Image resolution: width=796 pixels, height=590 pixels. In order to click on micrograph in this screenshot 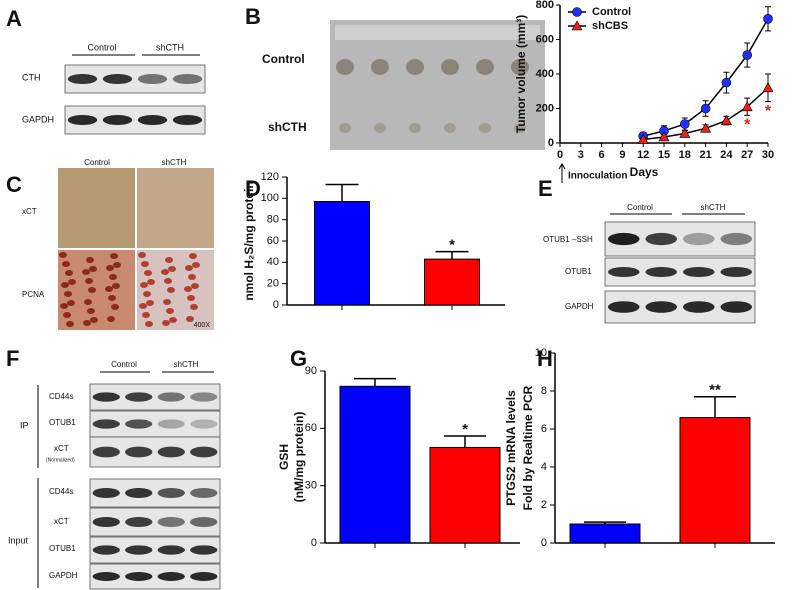, I will do `click(96, 208)`.